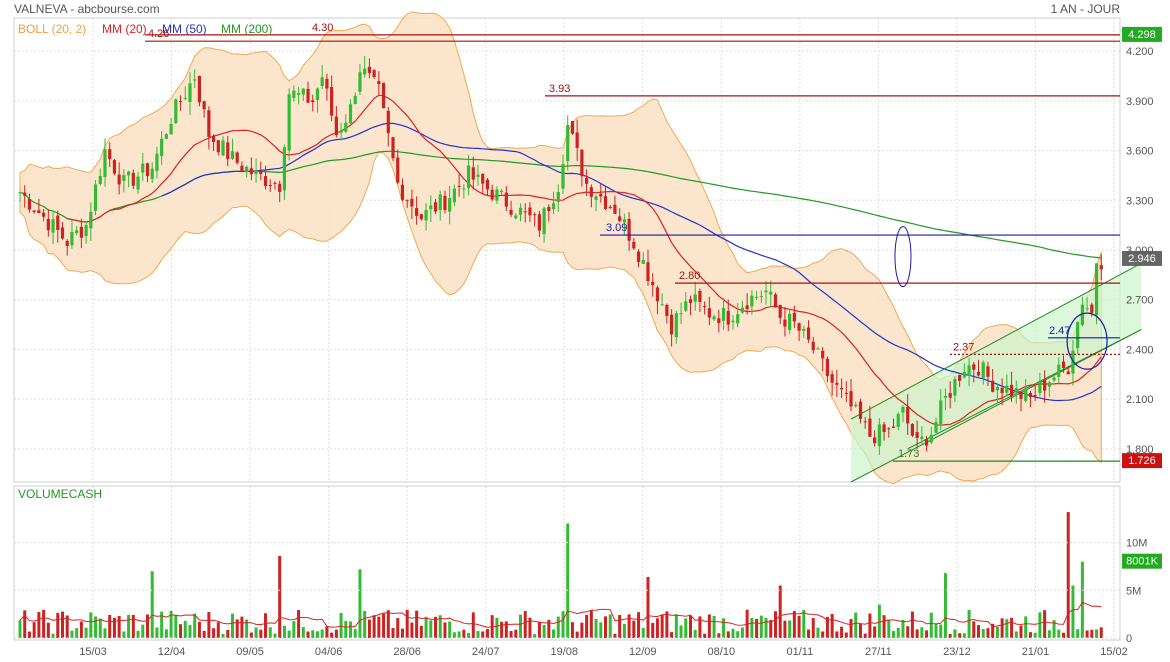 The image size is (1170, 662). I want to click on level-label-4-26: 4.26, so click(158, 34).